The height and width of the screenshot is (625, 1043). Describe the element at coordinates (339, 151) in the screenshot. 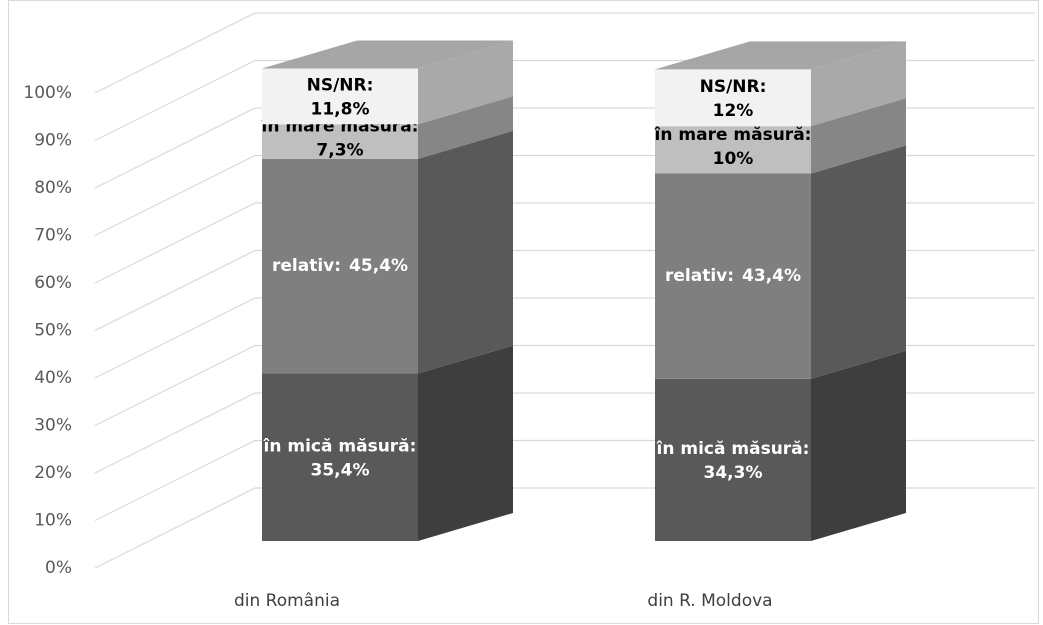

I see `data-label-value: 7,3%` at that location.